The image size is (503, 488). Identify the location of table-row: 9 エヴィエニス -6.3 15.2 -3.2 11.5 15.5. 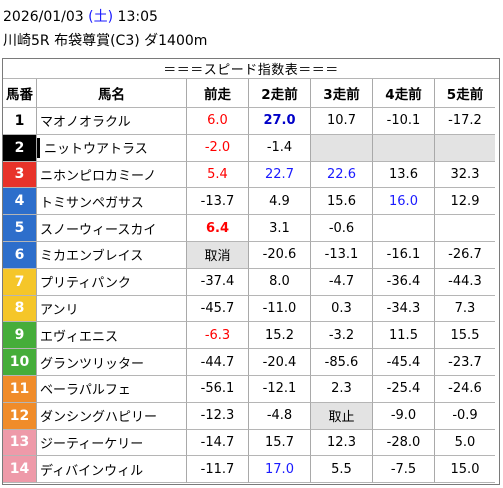
(251, 336).